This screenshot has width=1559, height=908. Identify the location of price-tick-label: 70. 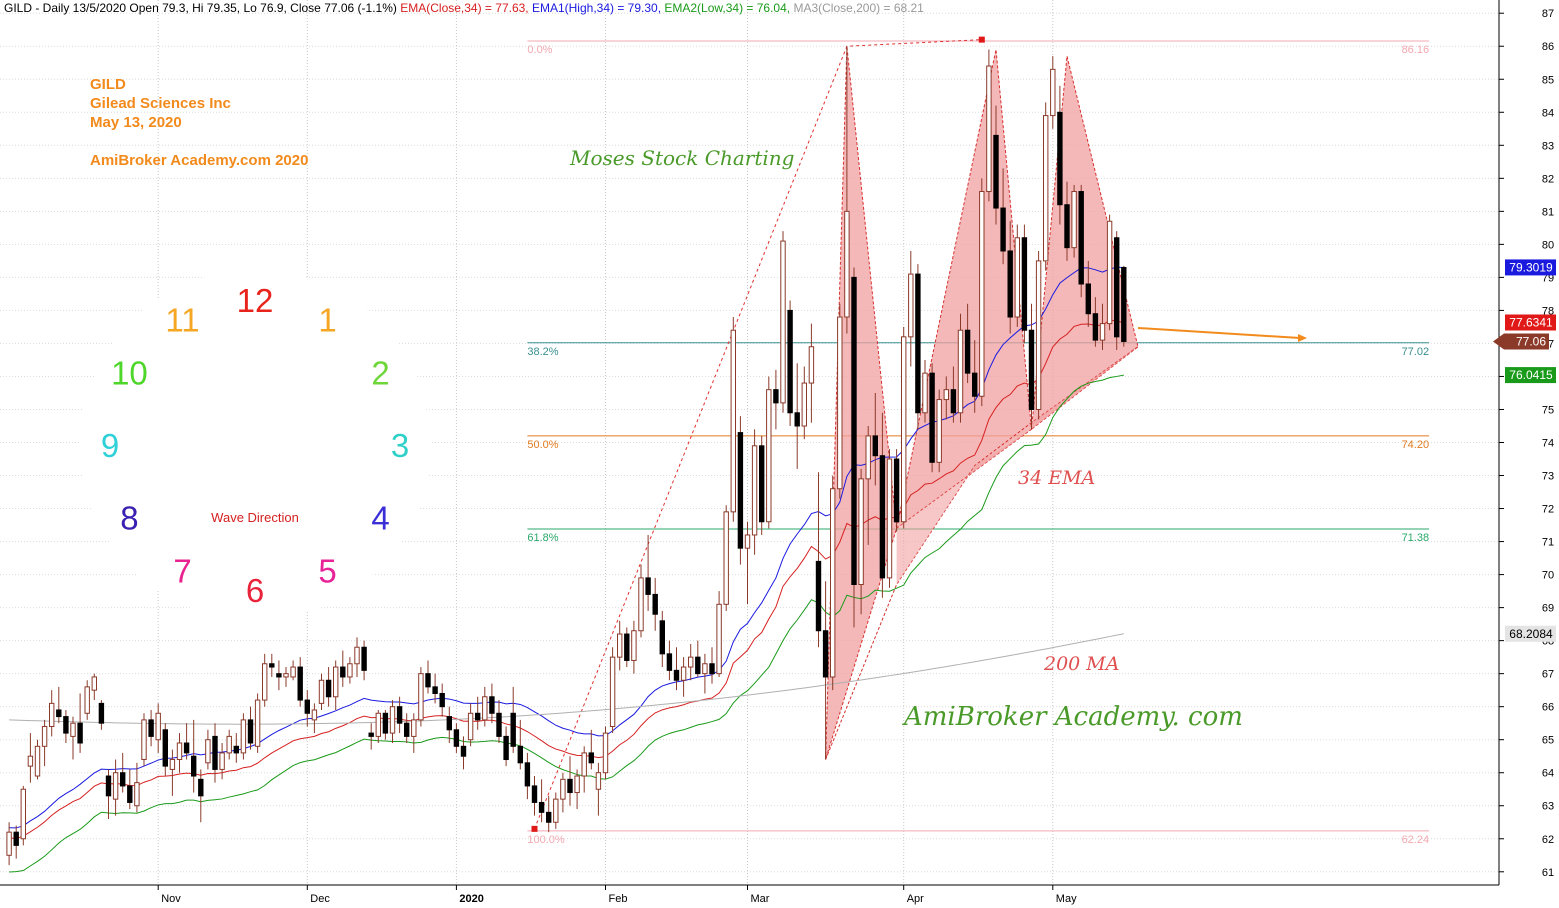
(1548, 576).